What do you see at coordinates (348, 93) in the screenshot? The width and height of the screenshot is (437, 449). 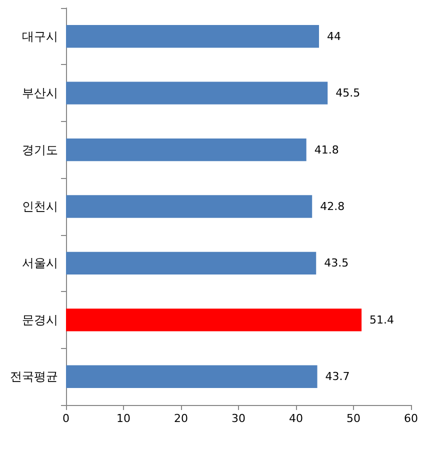 I see `data-label: 45.5` at bounding box center [348, 93].